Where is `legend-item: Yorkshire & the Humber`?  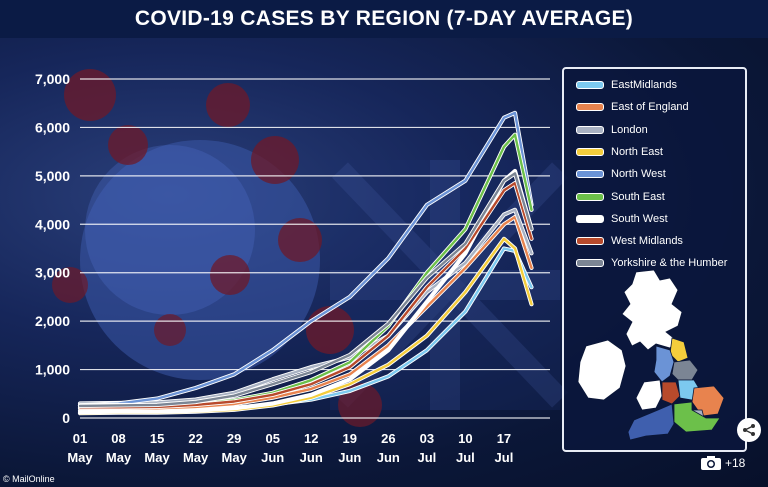
legend-item: Yorkshire & the Humber is located at coordinates (651, 263).